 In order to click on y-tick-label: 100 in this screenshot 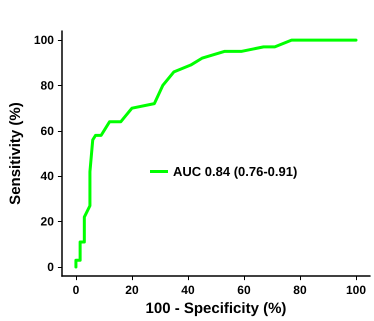, I will do `click(44, 40)`.